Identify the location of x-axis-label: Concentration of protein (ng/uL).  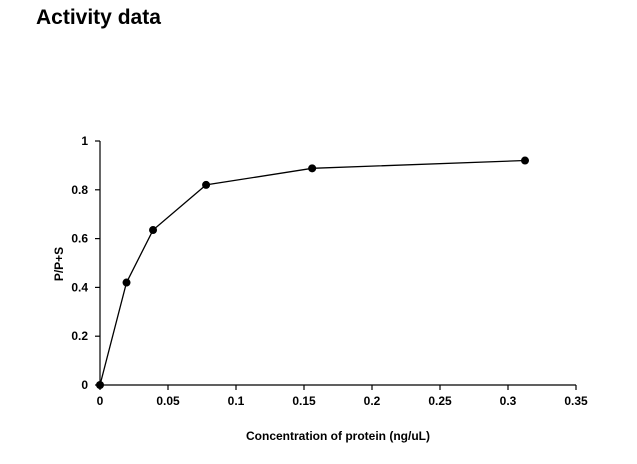
(338, 436).